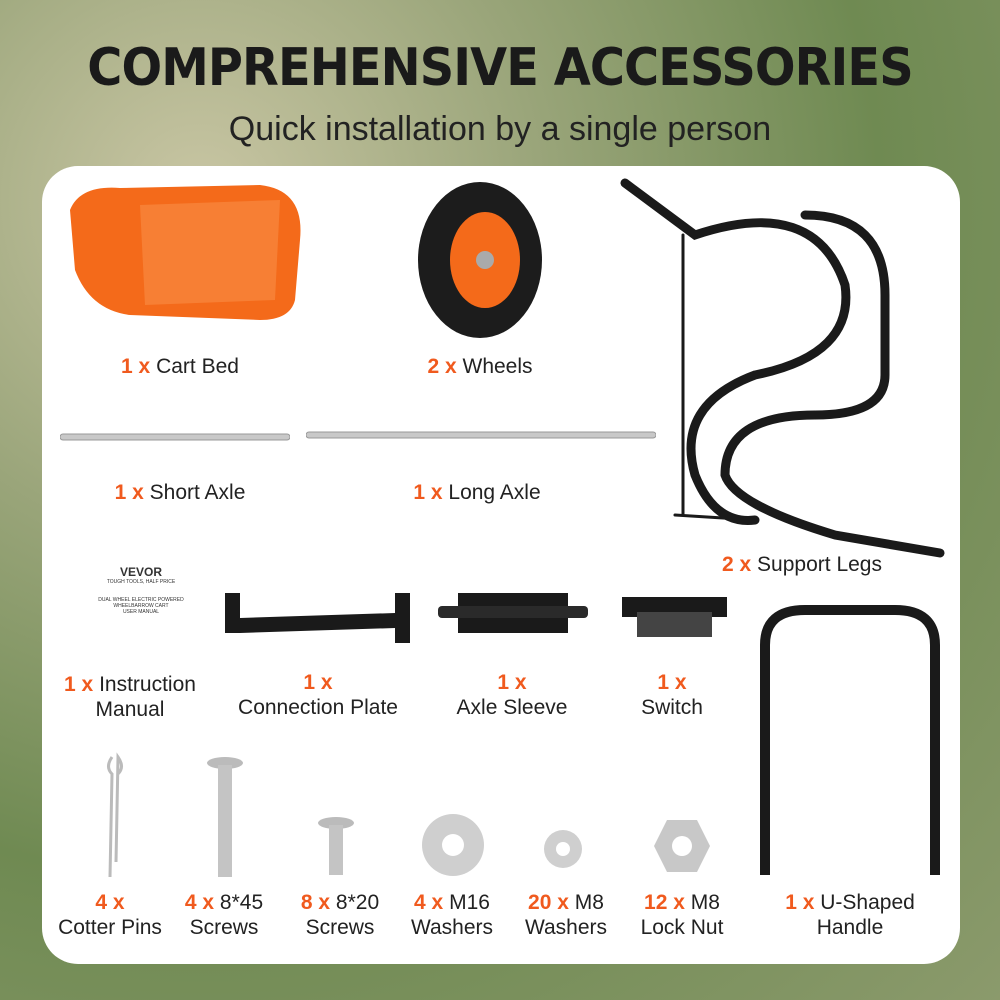  I want to click on support-legs-image, so click(782, 368).